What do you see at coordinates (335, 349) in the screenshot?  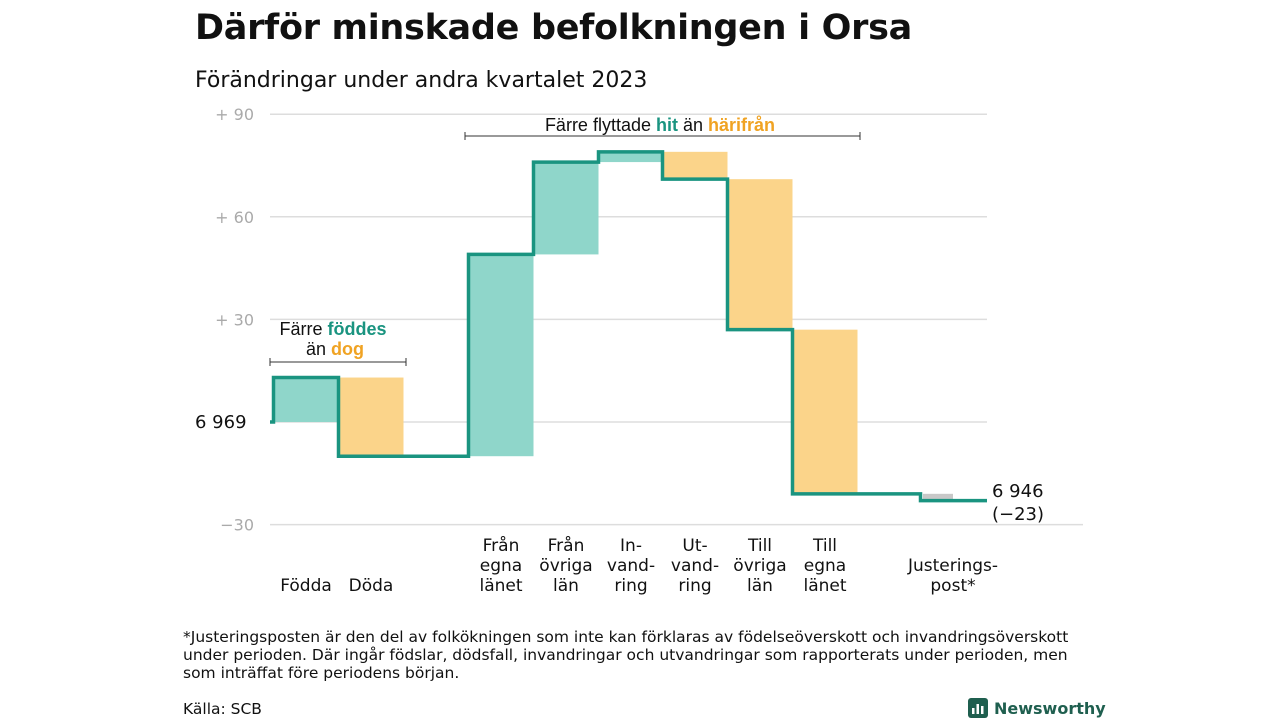 I see `births-annotation-line2: än dog` at bounding box center [335, 349].